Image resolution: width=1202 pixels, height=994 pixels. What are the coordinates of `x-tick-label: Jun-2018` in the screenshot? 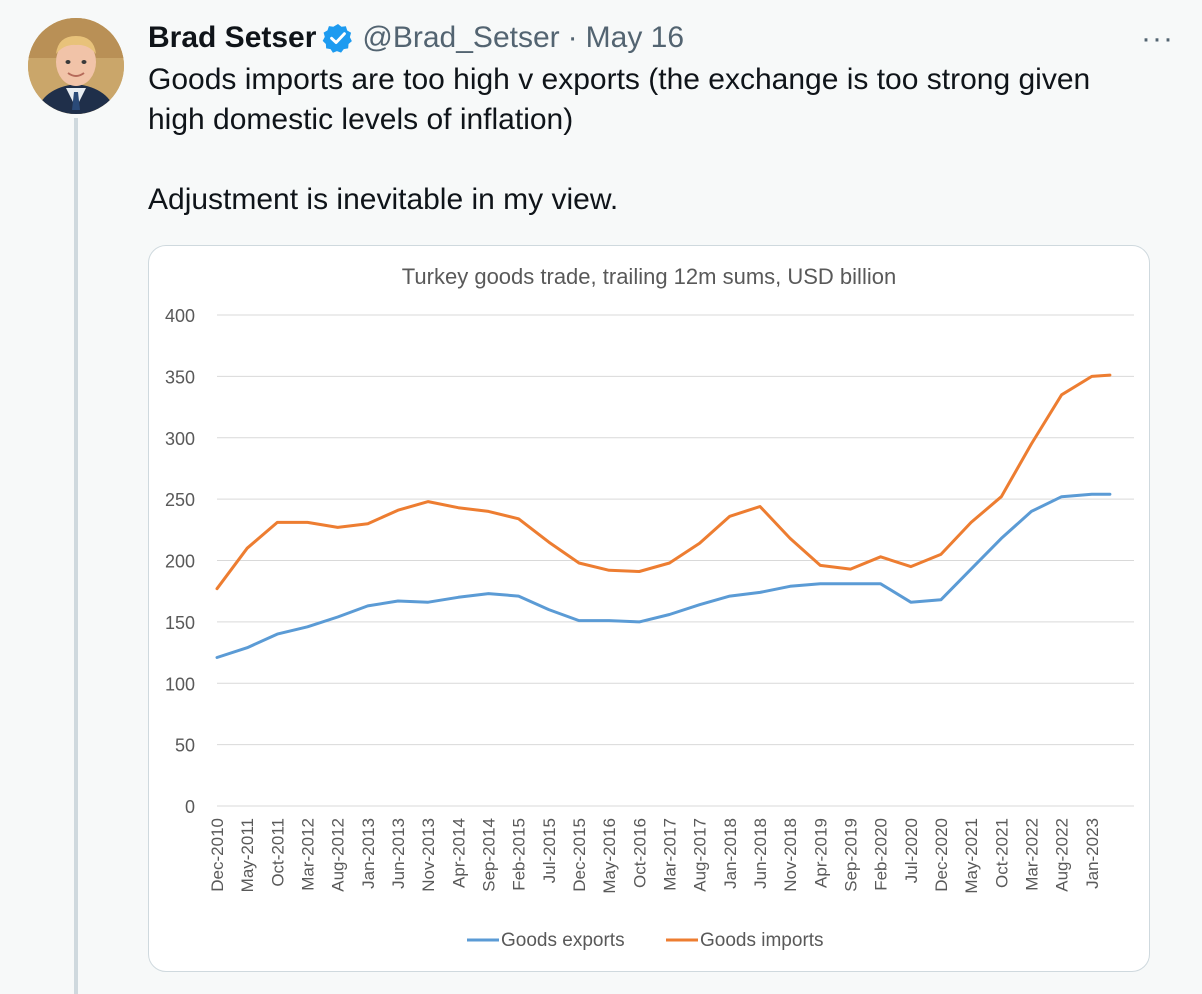 It's located at (760, 853).